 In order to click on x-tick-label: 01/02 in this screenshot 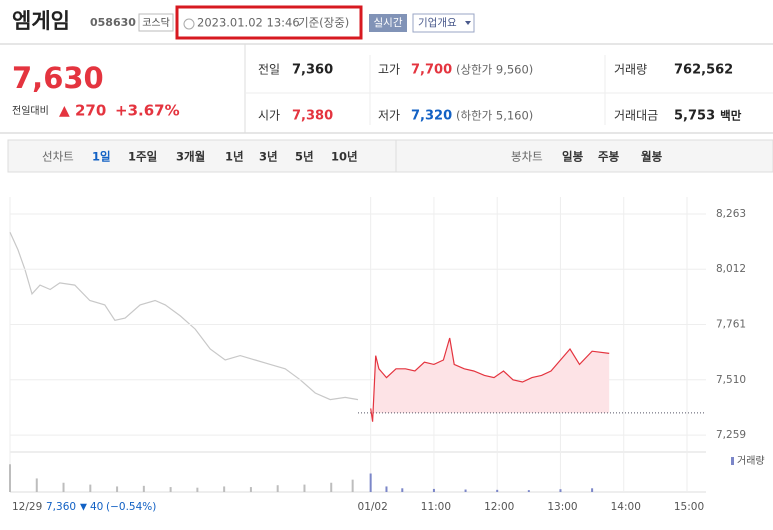, I will do `click(373, 507)`.